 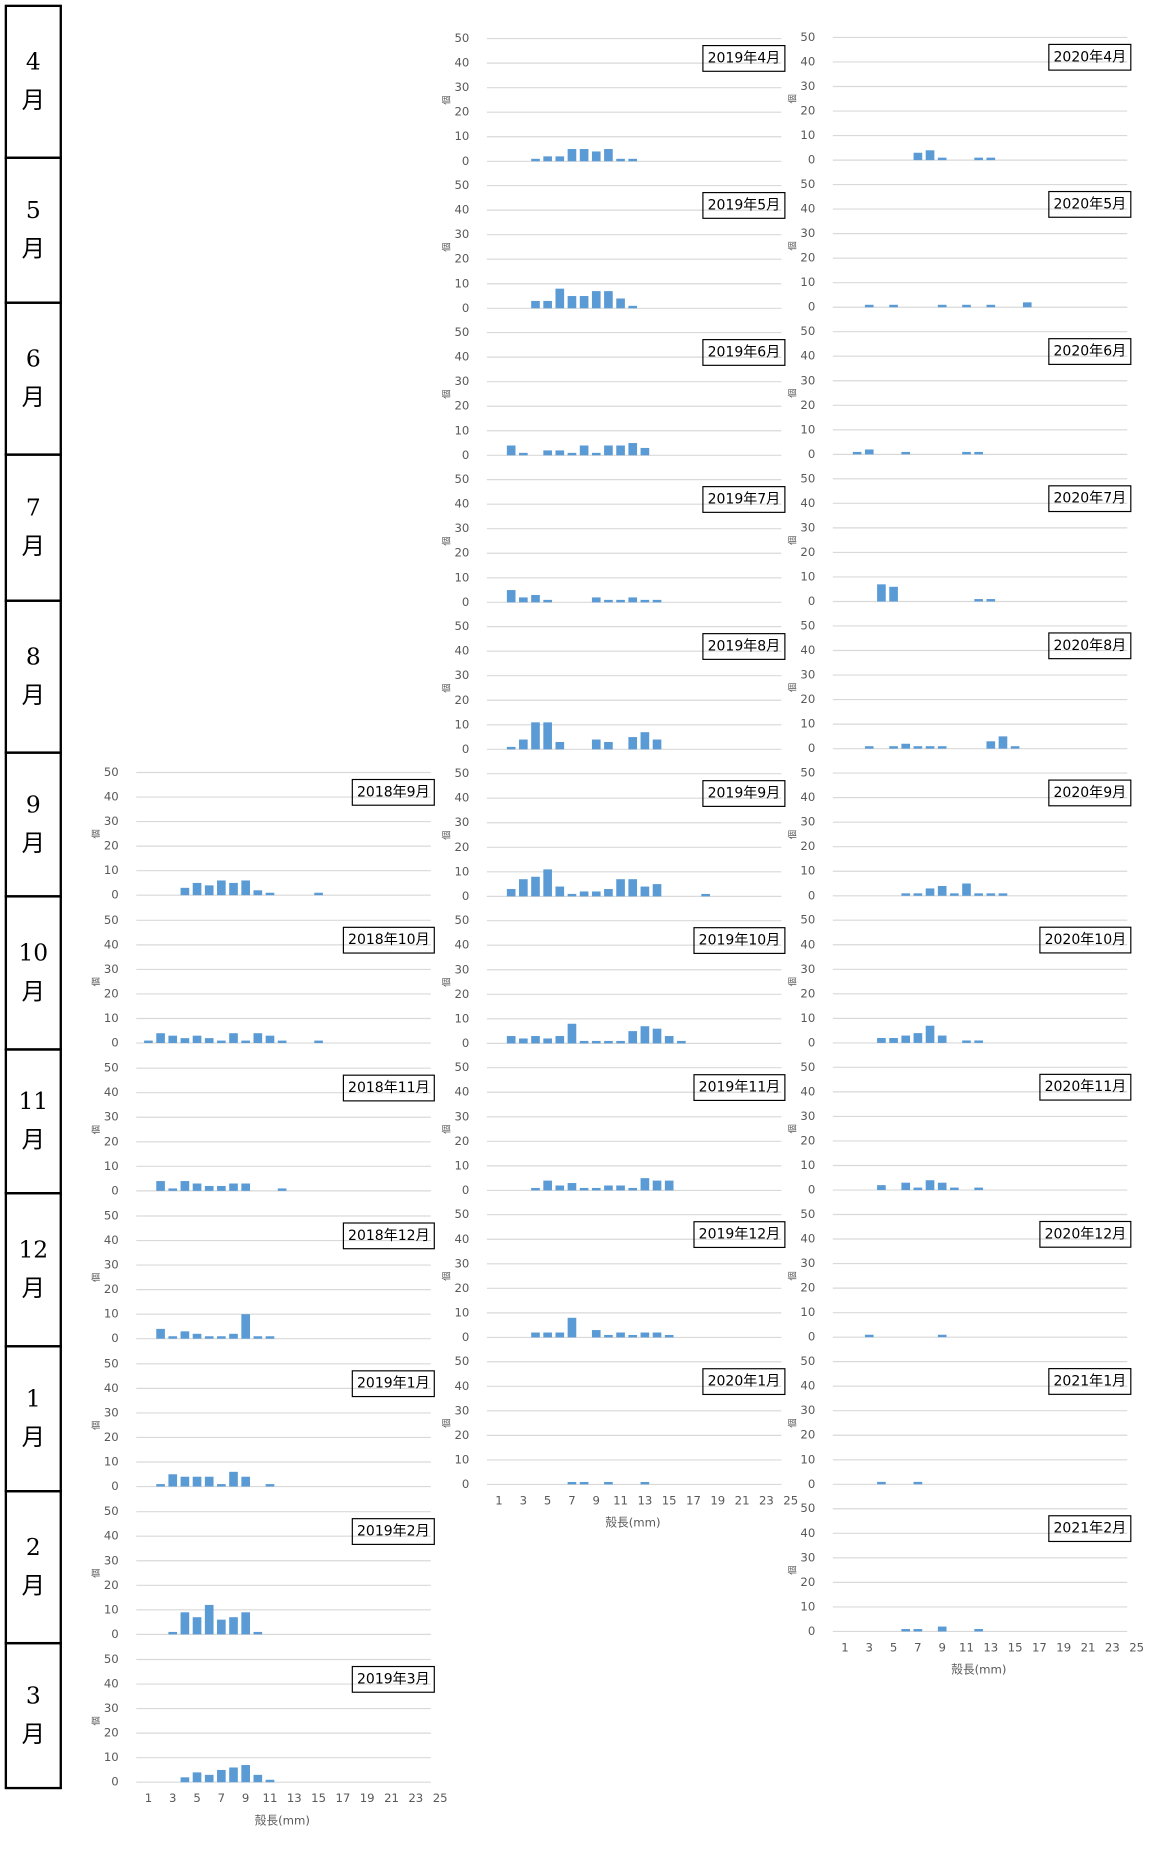 I want to click on chart-title: 2019年8月, so click(x=744, y=647).